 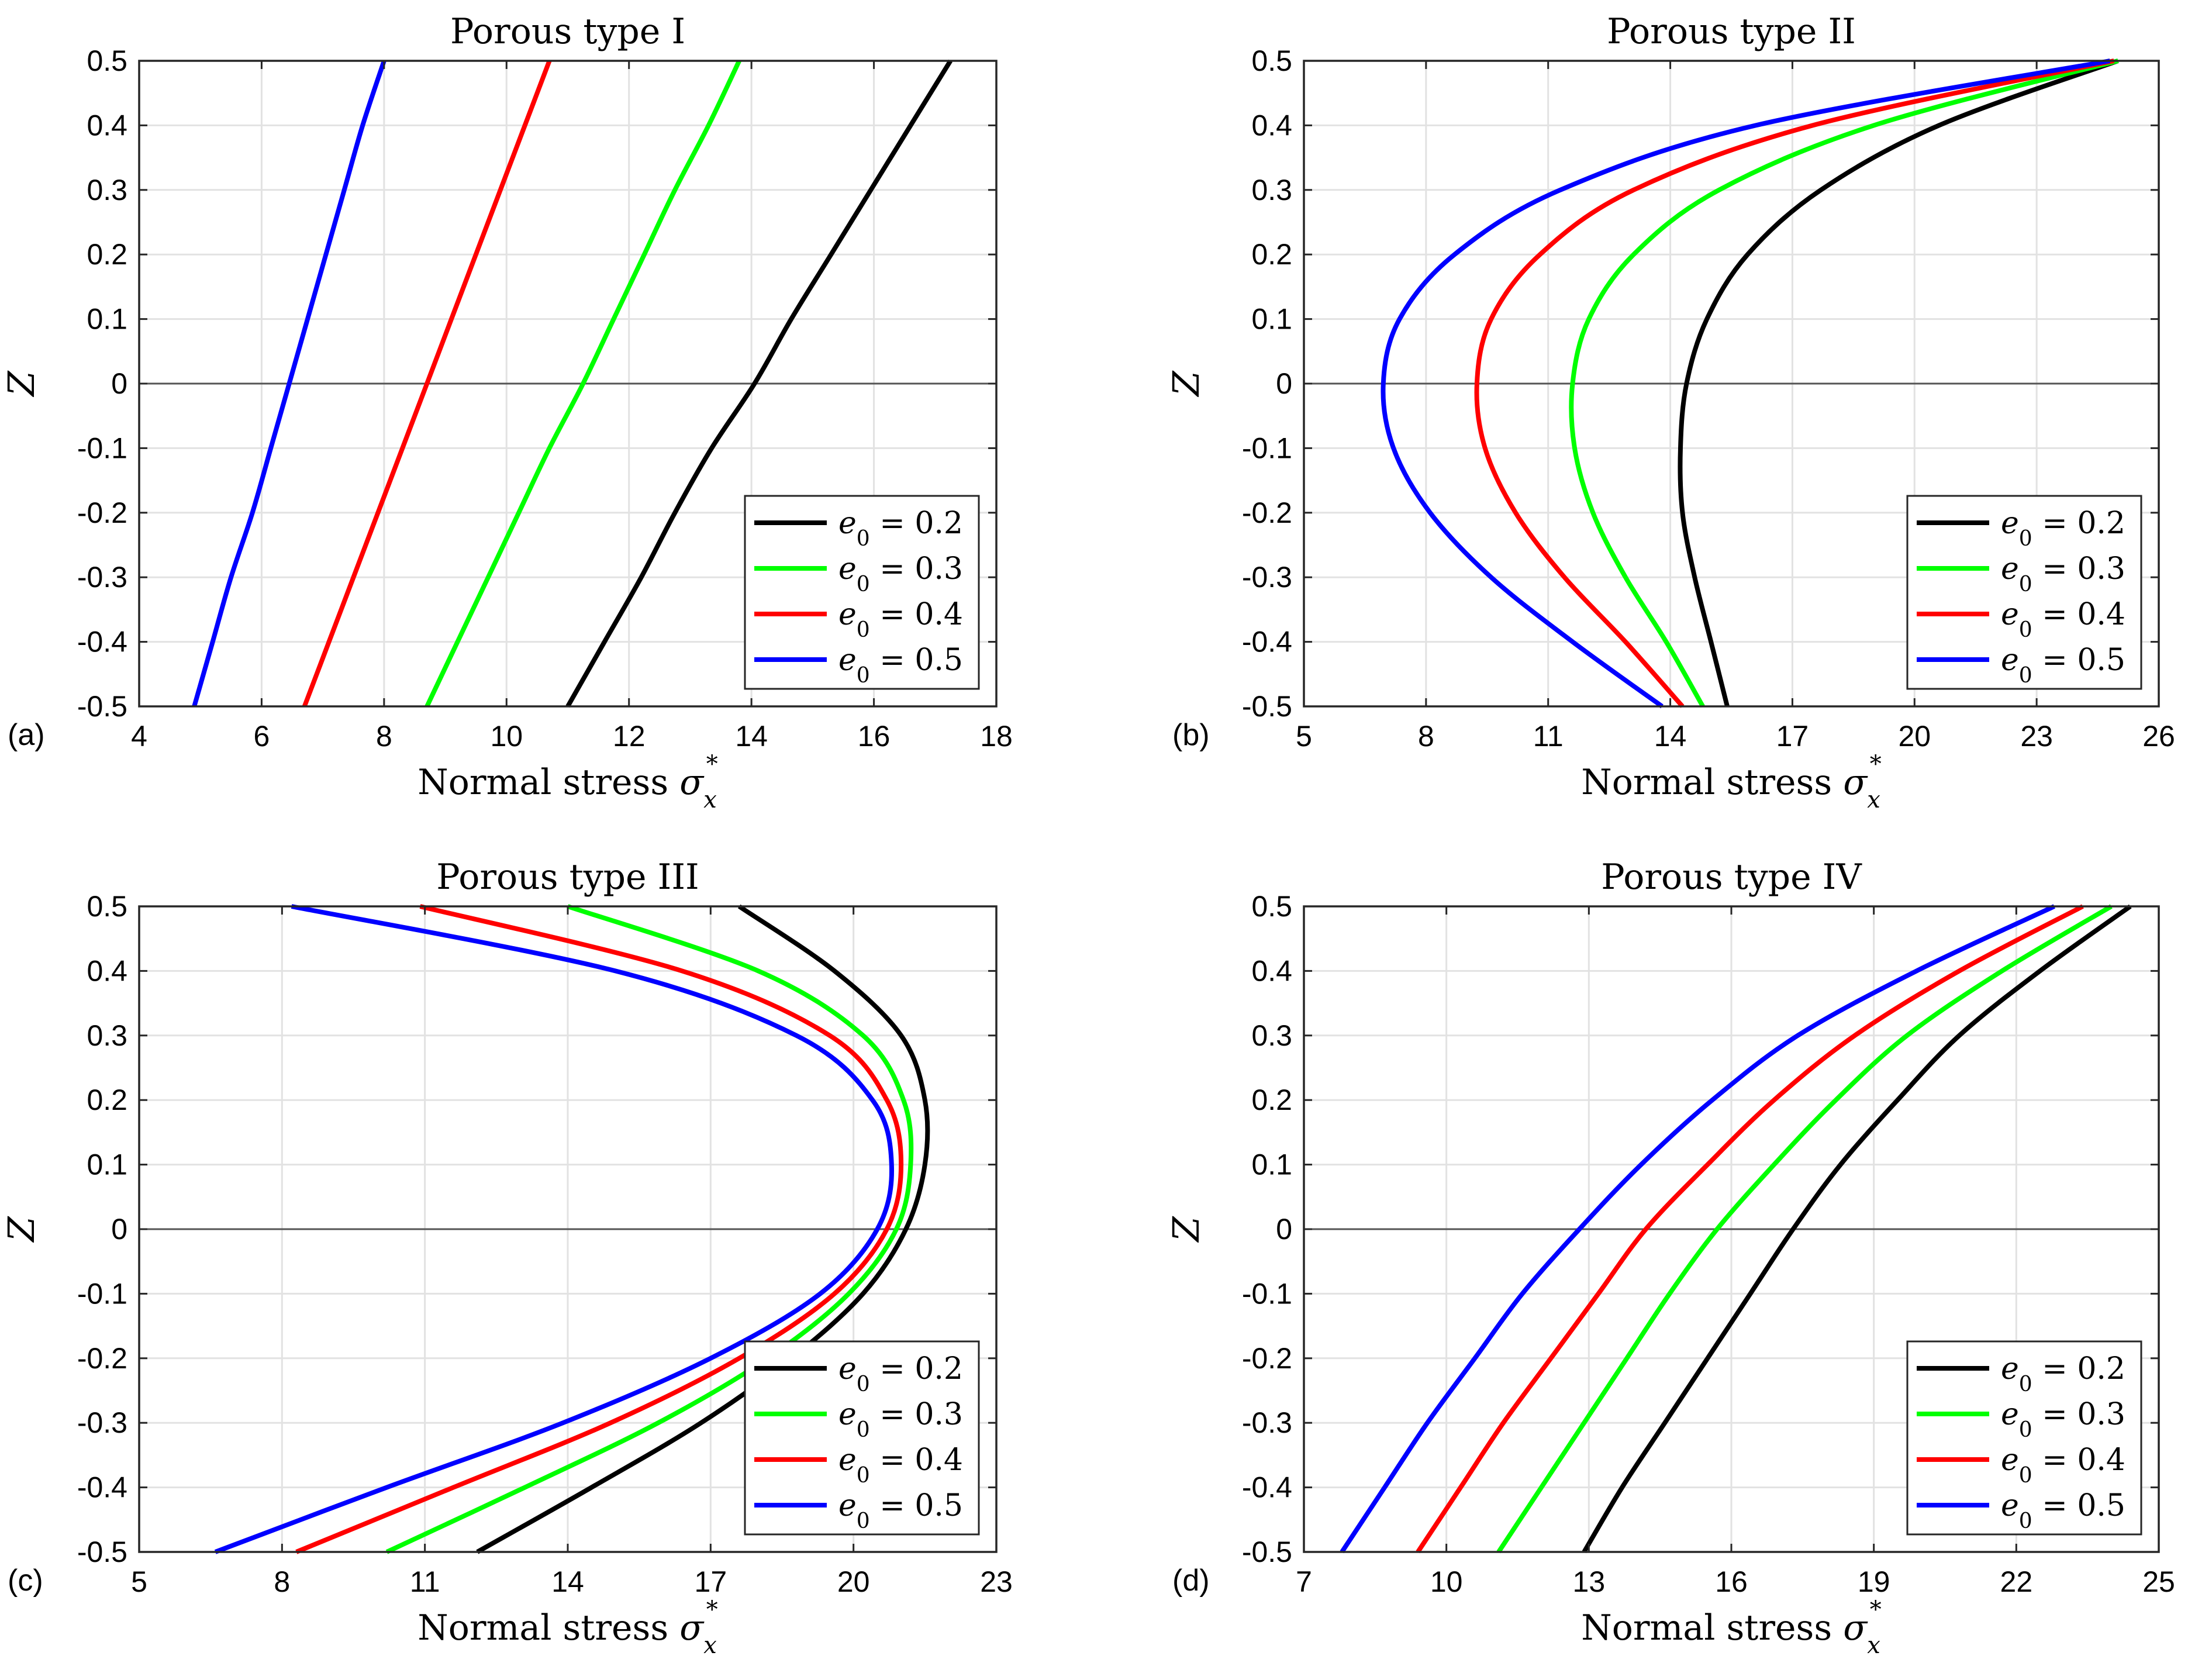 What do you see at coordinates (1304, 1581) in the screenshot?
I see `x-tick-label: 7` at bounding box center [1304, 1581].